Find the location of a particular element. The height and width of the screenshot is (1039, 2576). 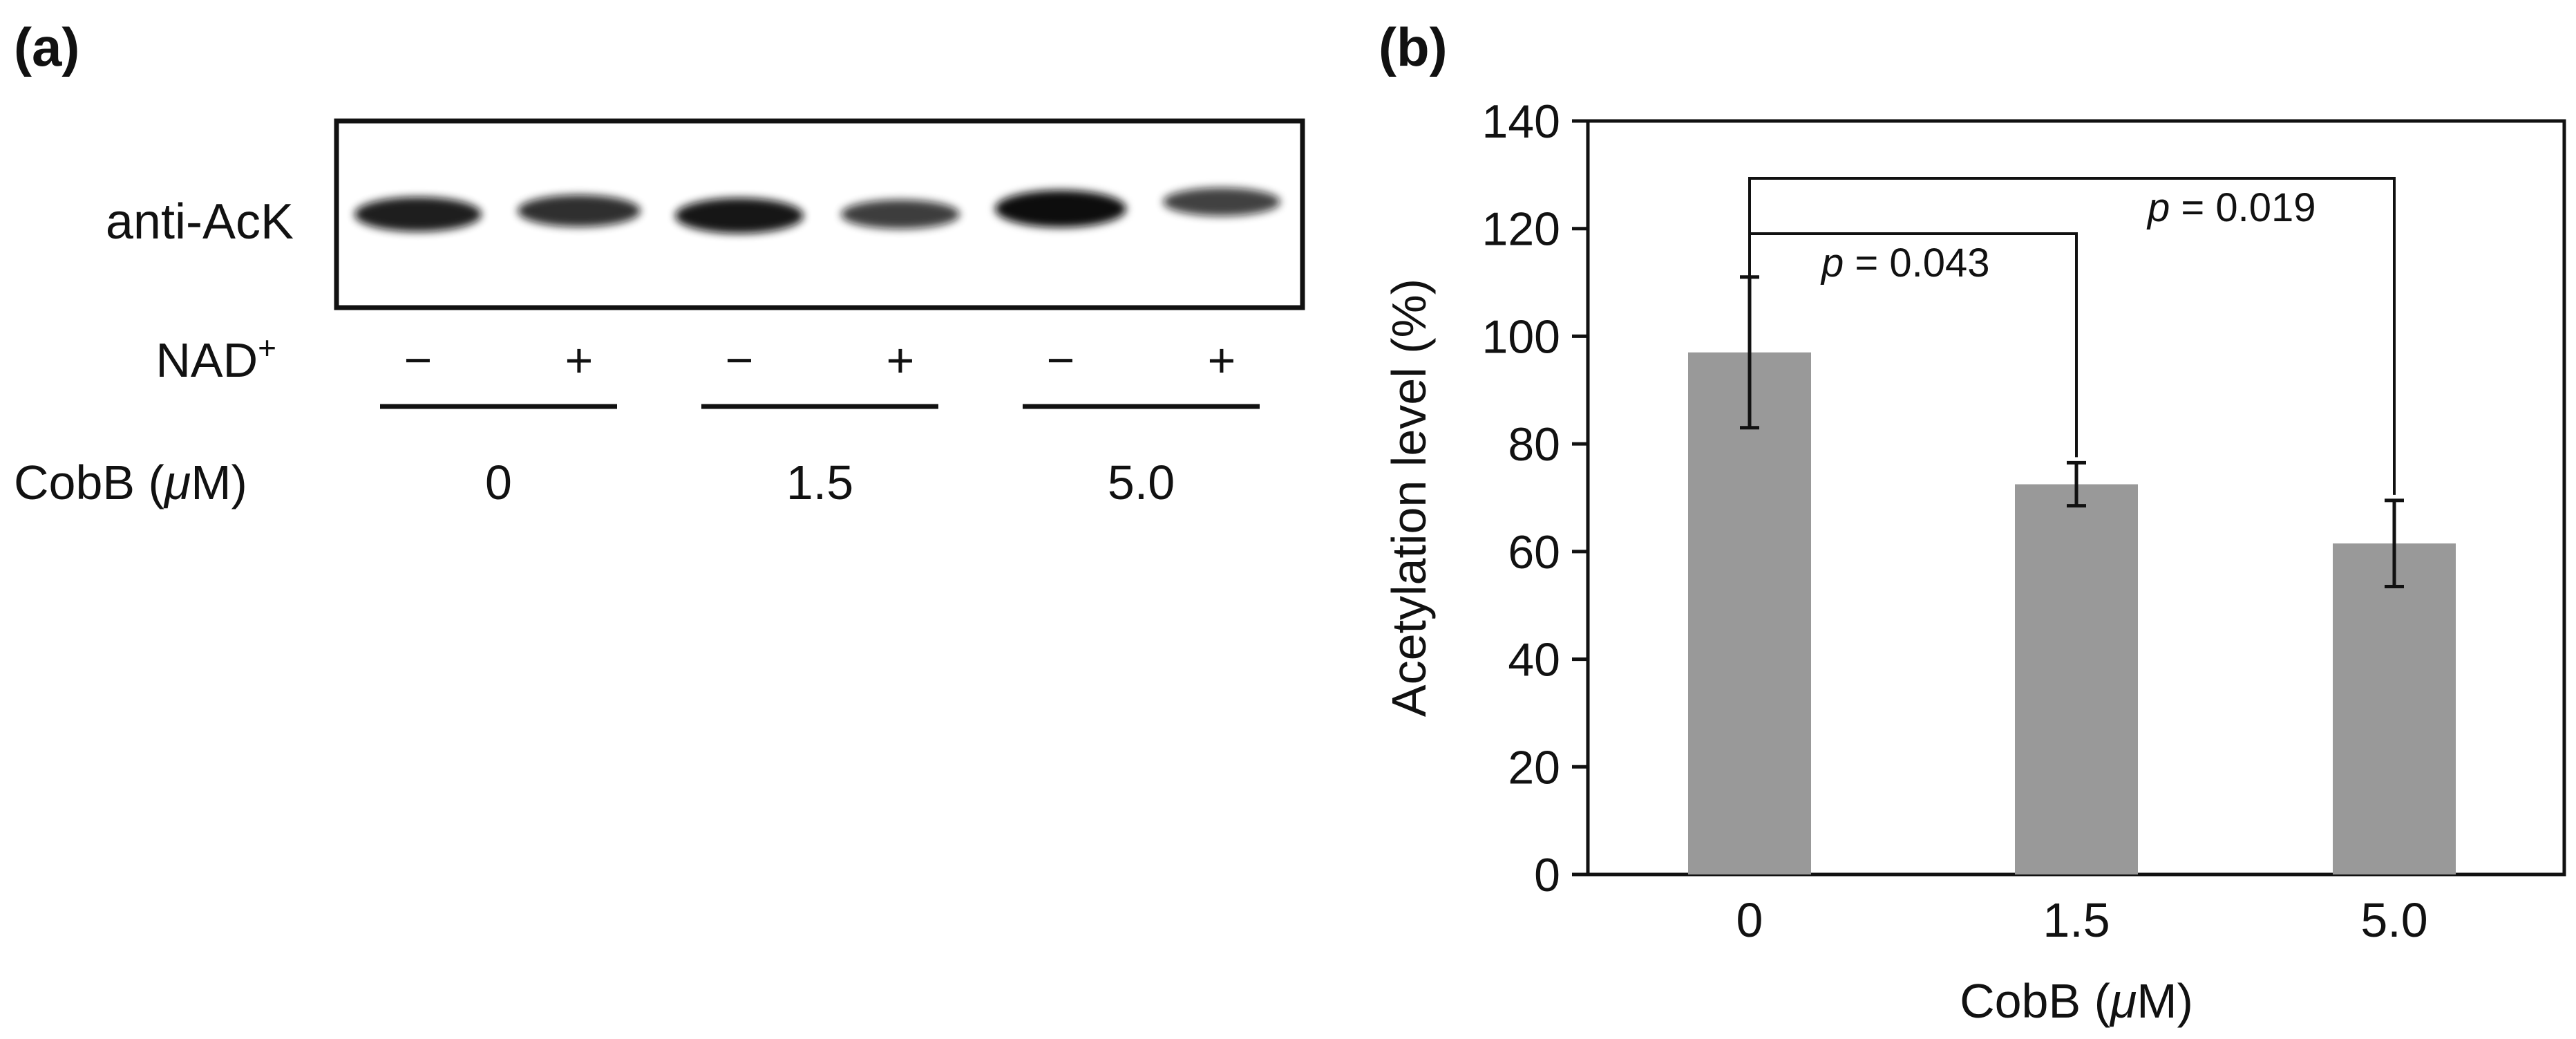

panel-b-label: (b) is located at coordinates (1413, 47).